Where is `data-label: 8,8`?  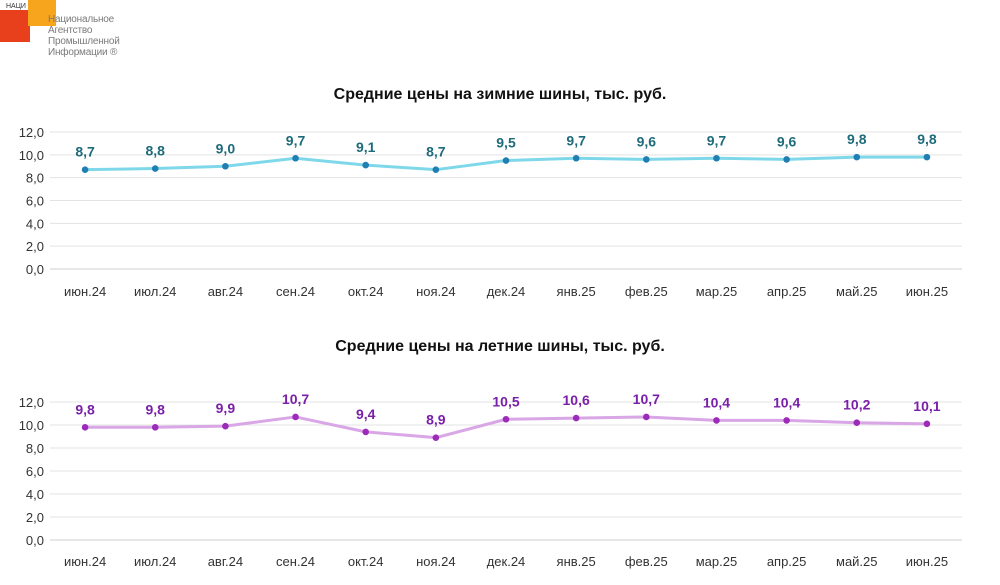
data-label: 8,8 is located at coordinates (155, 151).